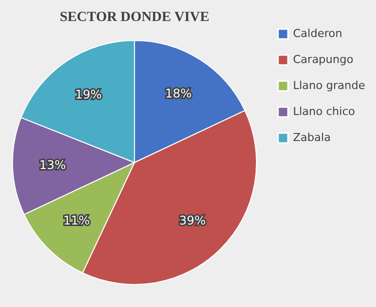 Image resolution: width=376 pixels, height=307 pixels. Describe the element at coordinates (76, 220) in the screenshot. I see `data-label: 11%` at that location.